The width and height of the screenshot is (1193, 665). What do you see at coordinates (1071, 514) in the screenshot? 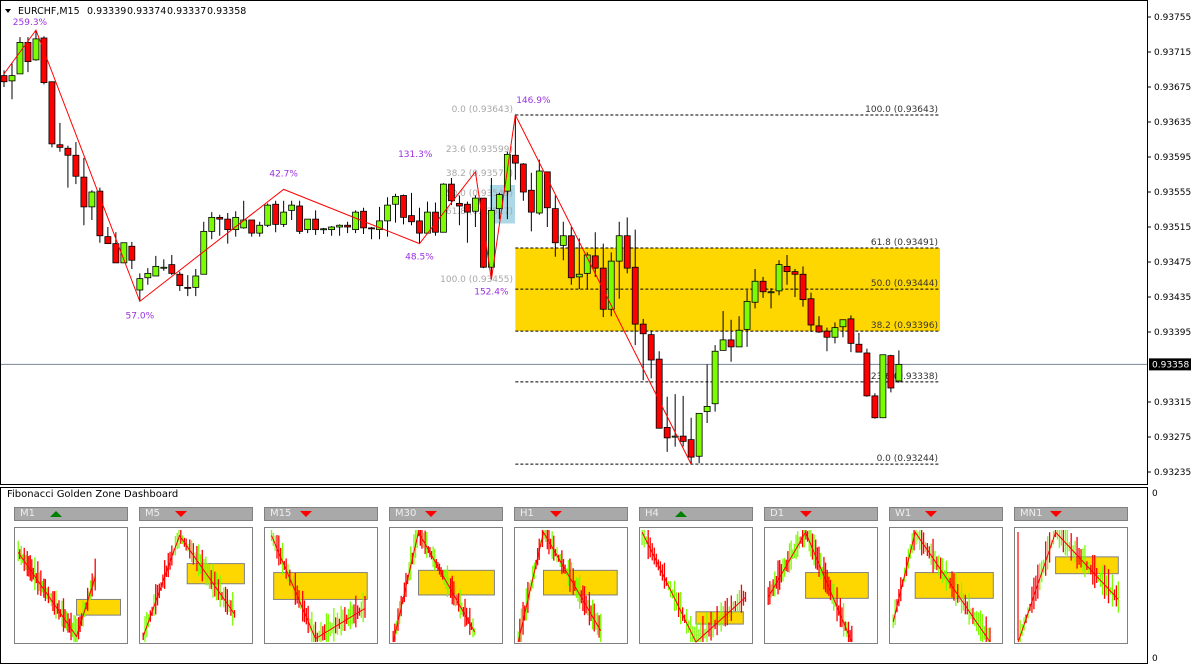
I see `panel-header-mn1: MN1` at bounding box center [1071, 514].